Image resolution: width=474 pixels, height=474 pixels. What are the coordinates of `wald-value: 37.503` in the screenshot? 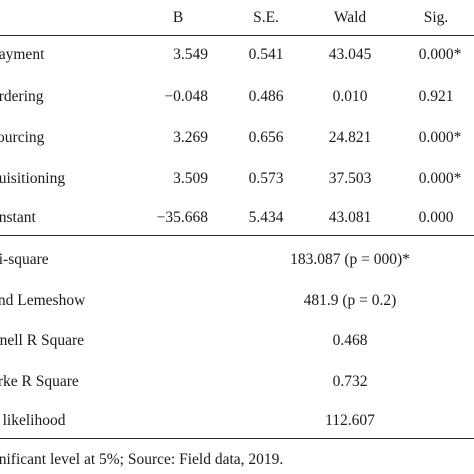 It's located at (350, 178).